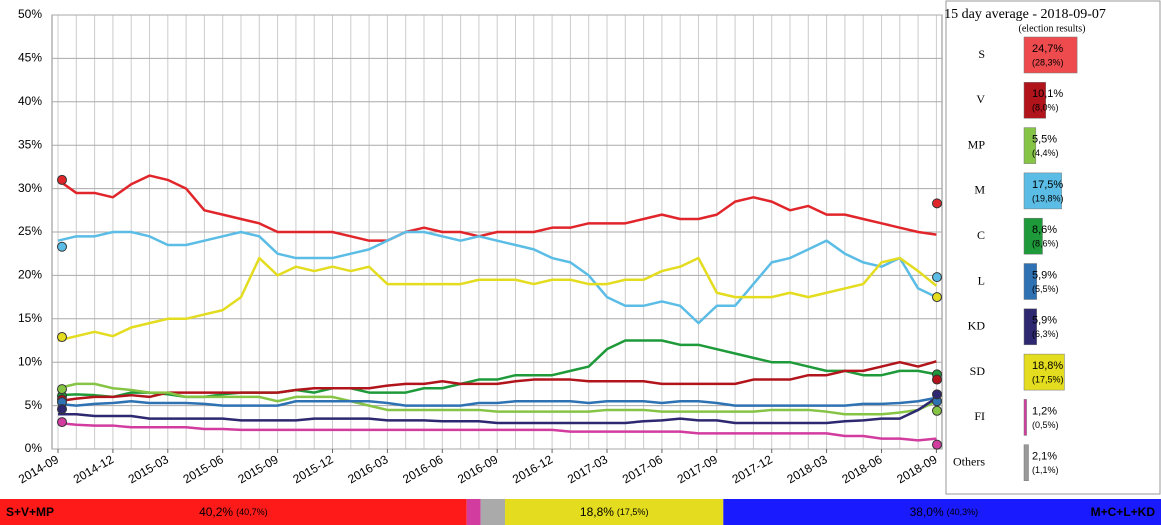 Image resolution: width=1161 pixels, height=525 pixels. Describe the element at coordinates (1045, 108) in the screenshot. I see `election-label: (8,0%)` at that location.